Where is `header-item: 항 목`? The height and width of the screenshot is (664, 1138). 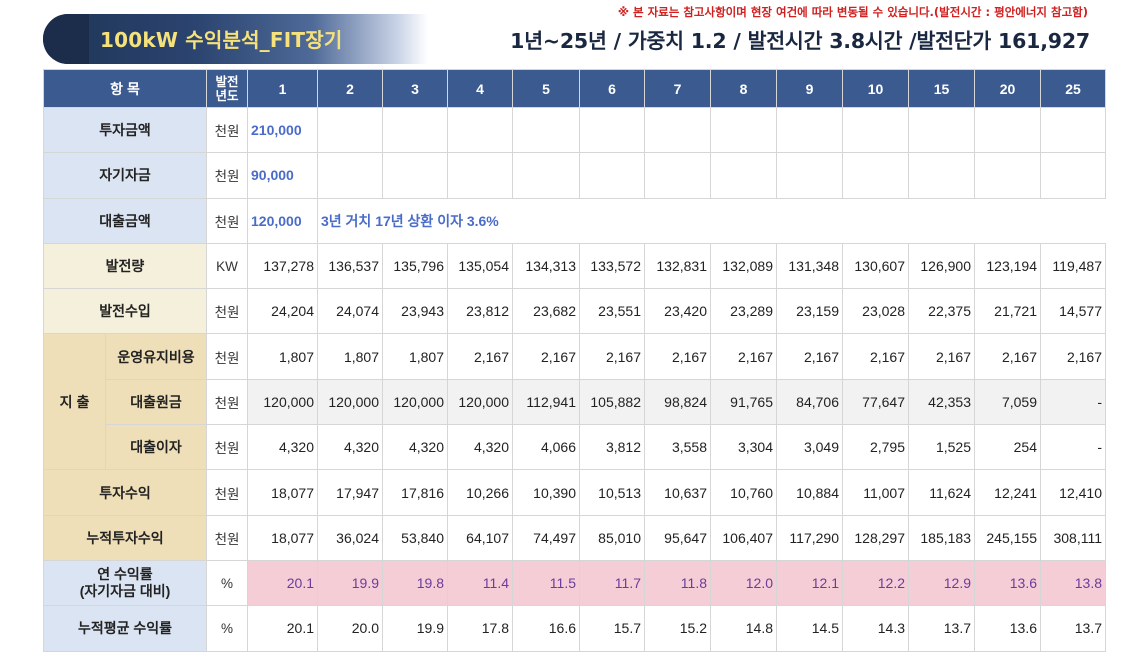
header-item: 항 목 is located at coordinates (125, 88).